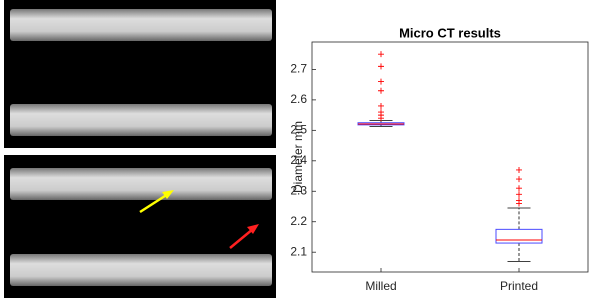 The height and width of the screenshot is (308, 598). I want to click on y-axis-label: Diameter mm, so click(298, 157).